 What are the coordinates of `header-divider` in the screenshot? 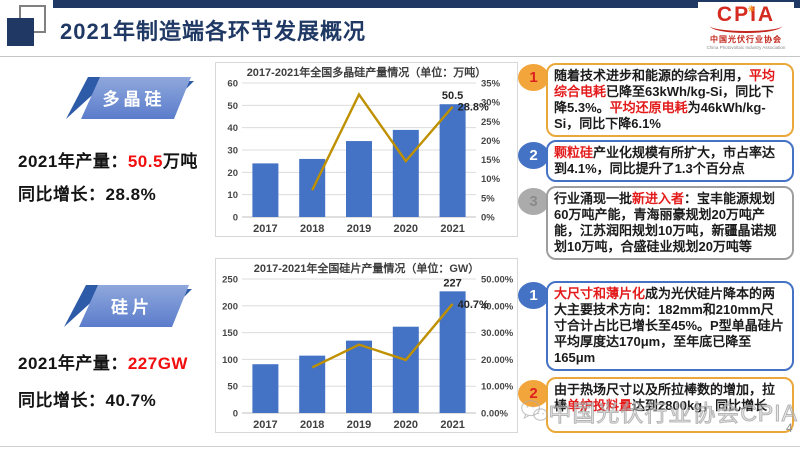 It's located at (400, 56).